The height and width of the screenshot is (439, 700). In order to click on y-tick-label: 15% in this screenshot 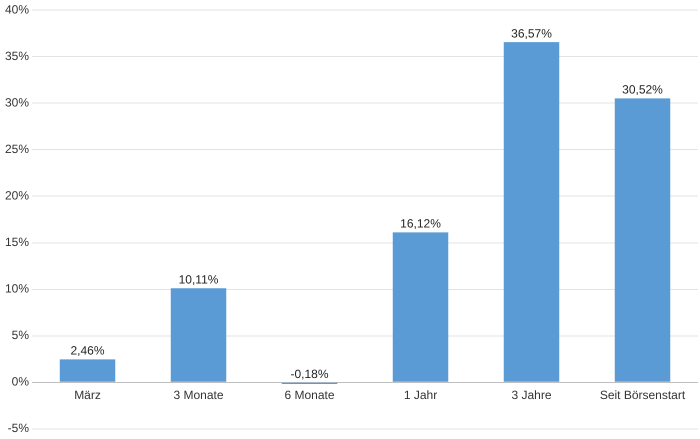, I will do `click(17, 242)`.